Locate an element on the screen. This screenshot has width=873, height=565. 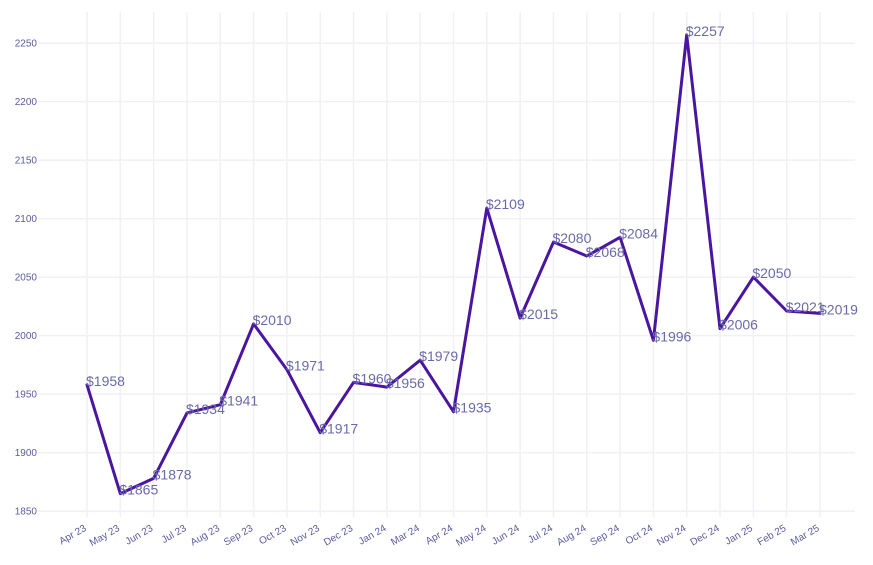
data-label: $1996 is located at coordinates (671, 336).